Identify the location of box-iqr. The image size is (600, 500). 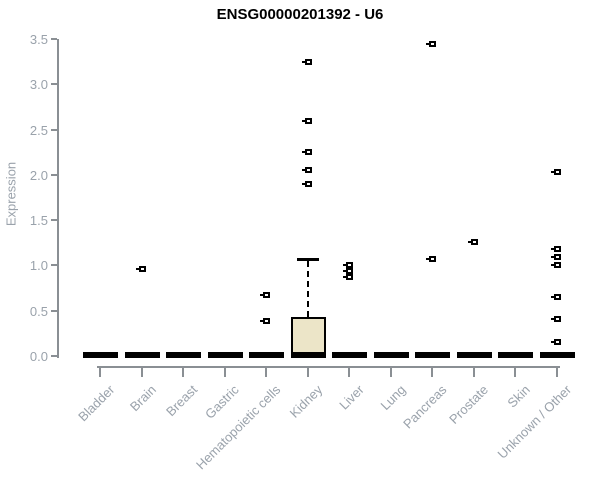
(308, 336).